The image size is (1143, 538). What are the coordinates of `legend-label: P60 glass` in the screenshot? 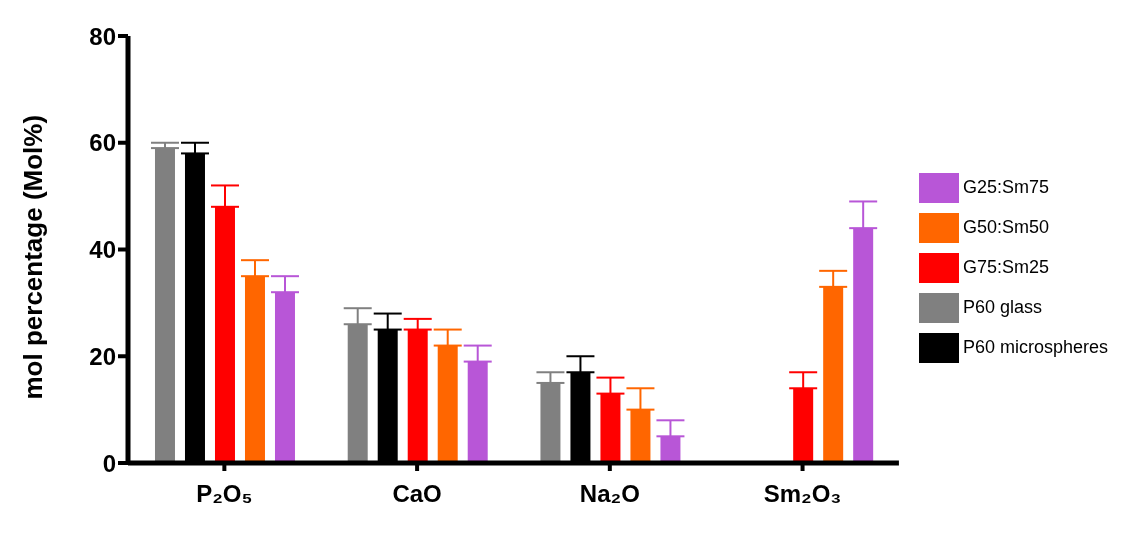 It's located at (1002, 306).